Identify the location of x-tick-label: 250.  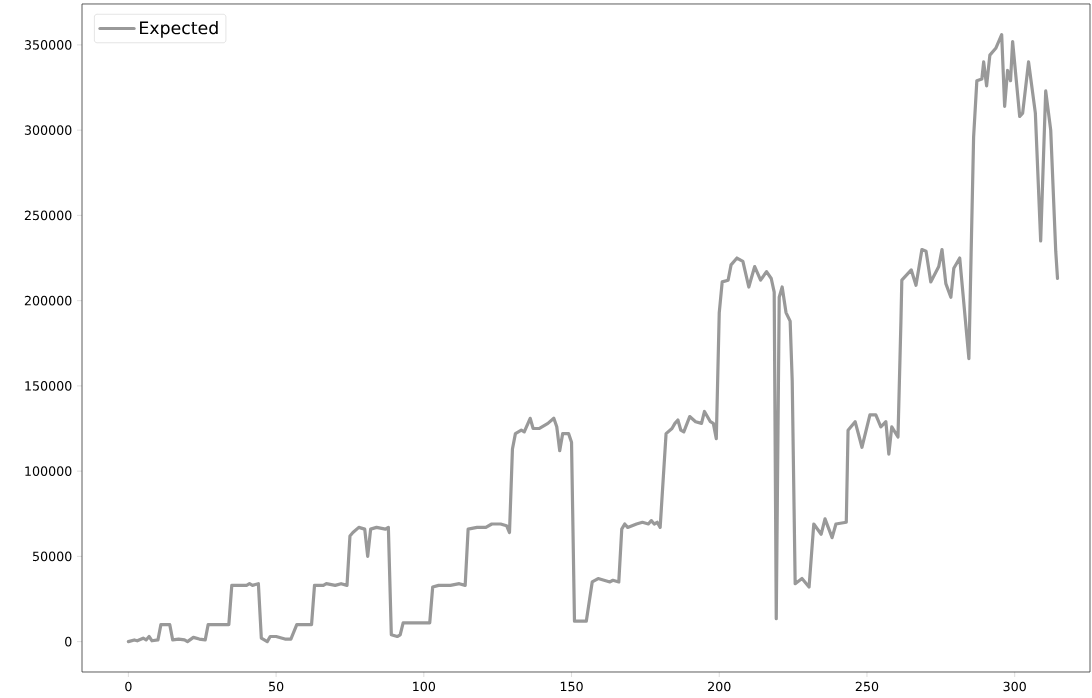
(867, 686).